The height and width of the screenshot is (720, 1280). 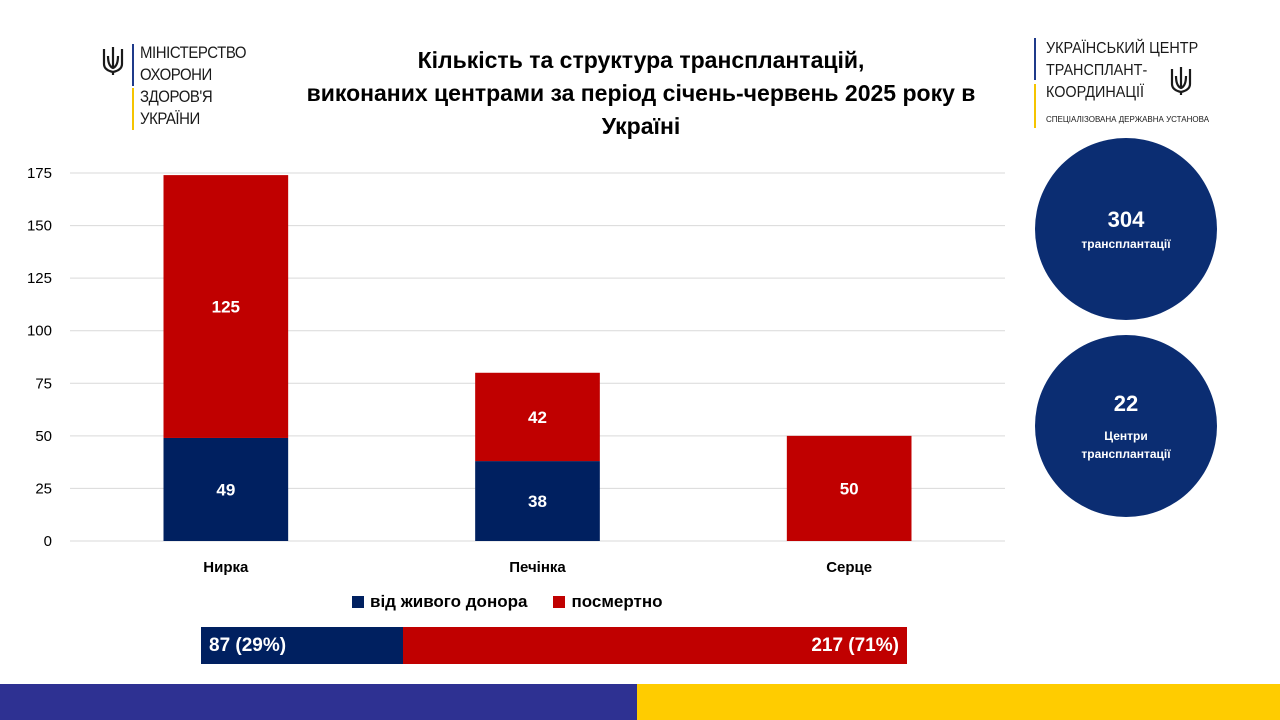 I want to click on y-tick-label: 125, so click(x=39, y=278).